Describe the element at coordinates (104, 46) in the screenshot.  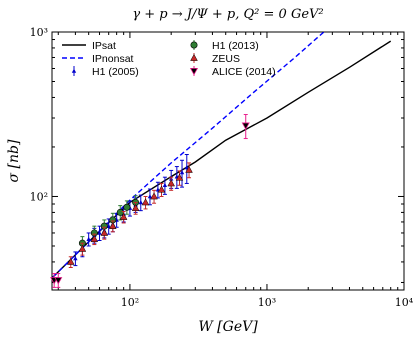
I see `legend-label: IPsat` at that location.